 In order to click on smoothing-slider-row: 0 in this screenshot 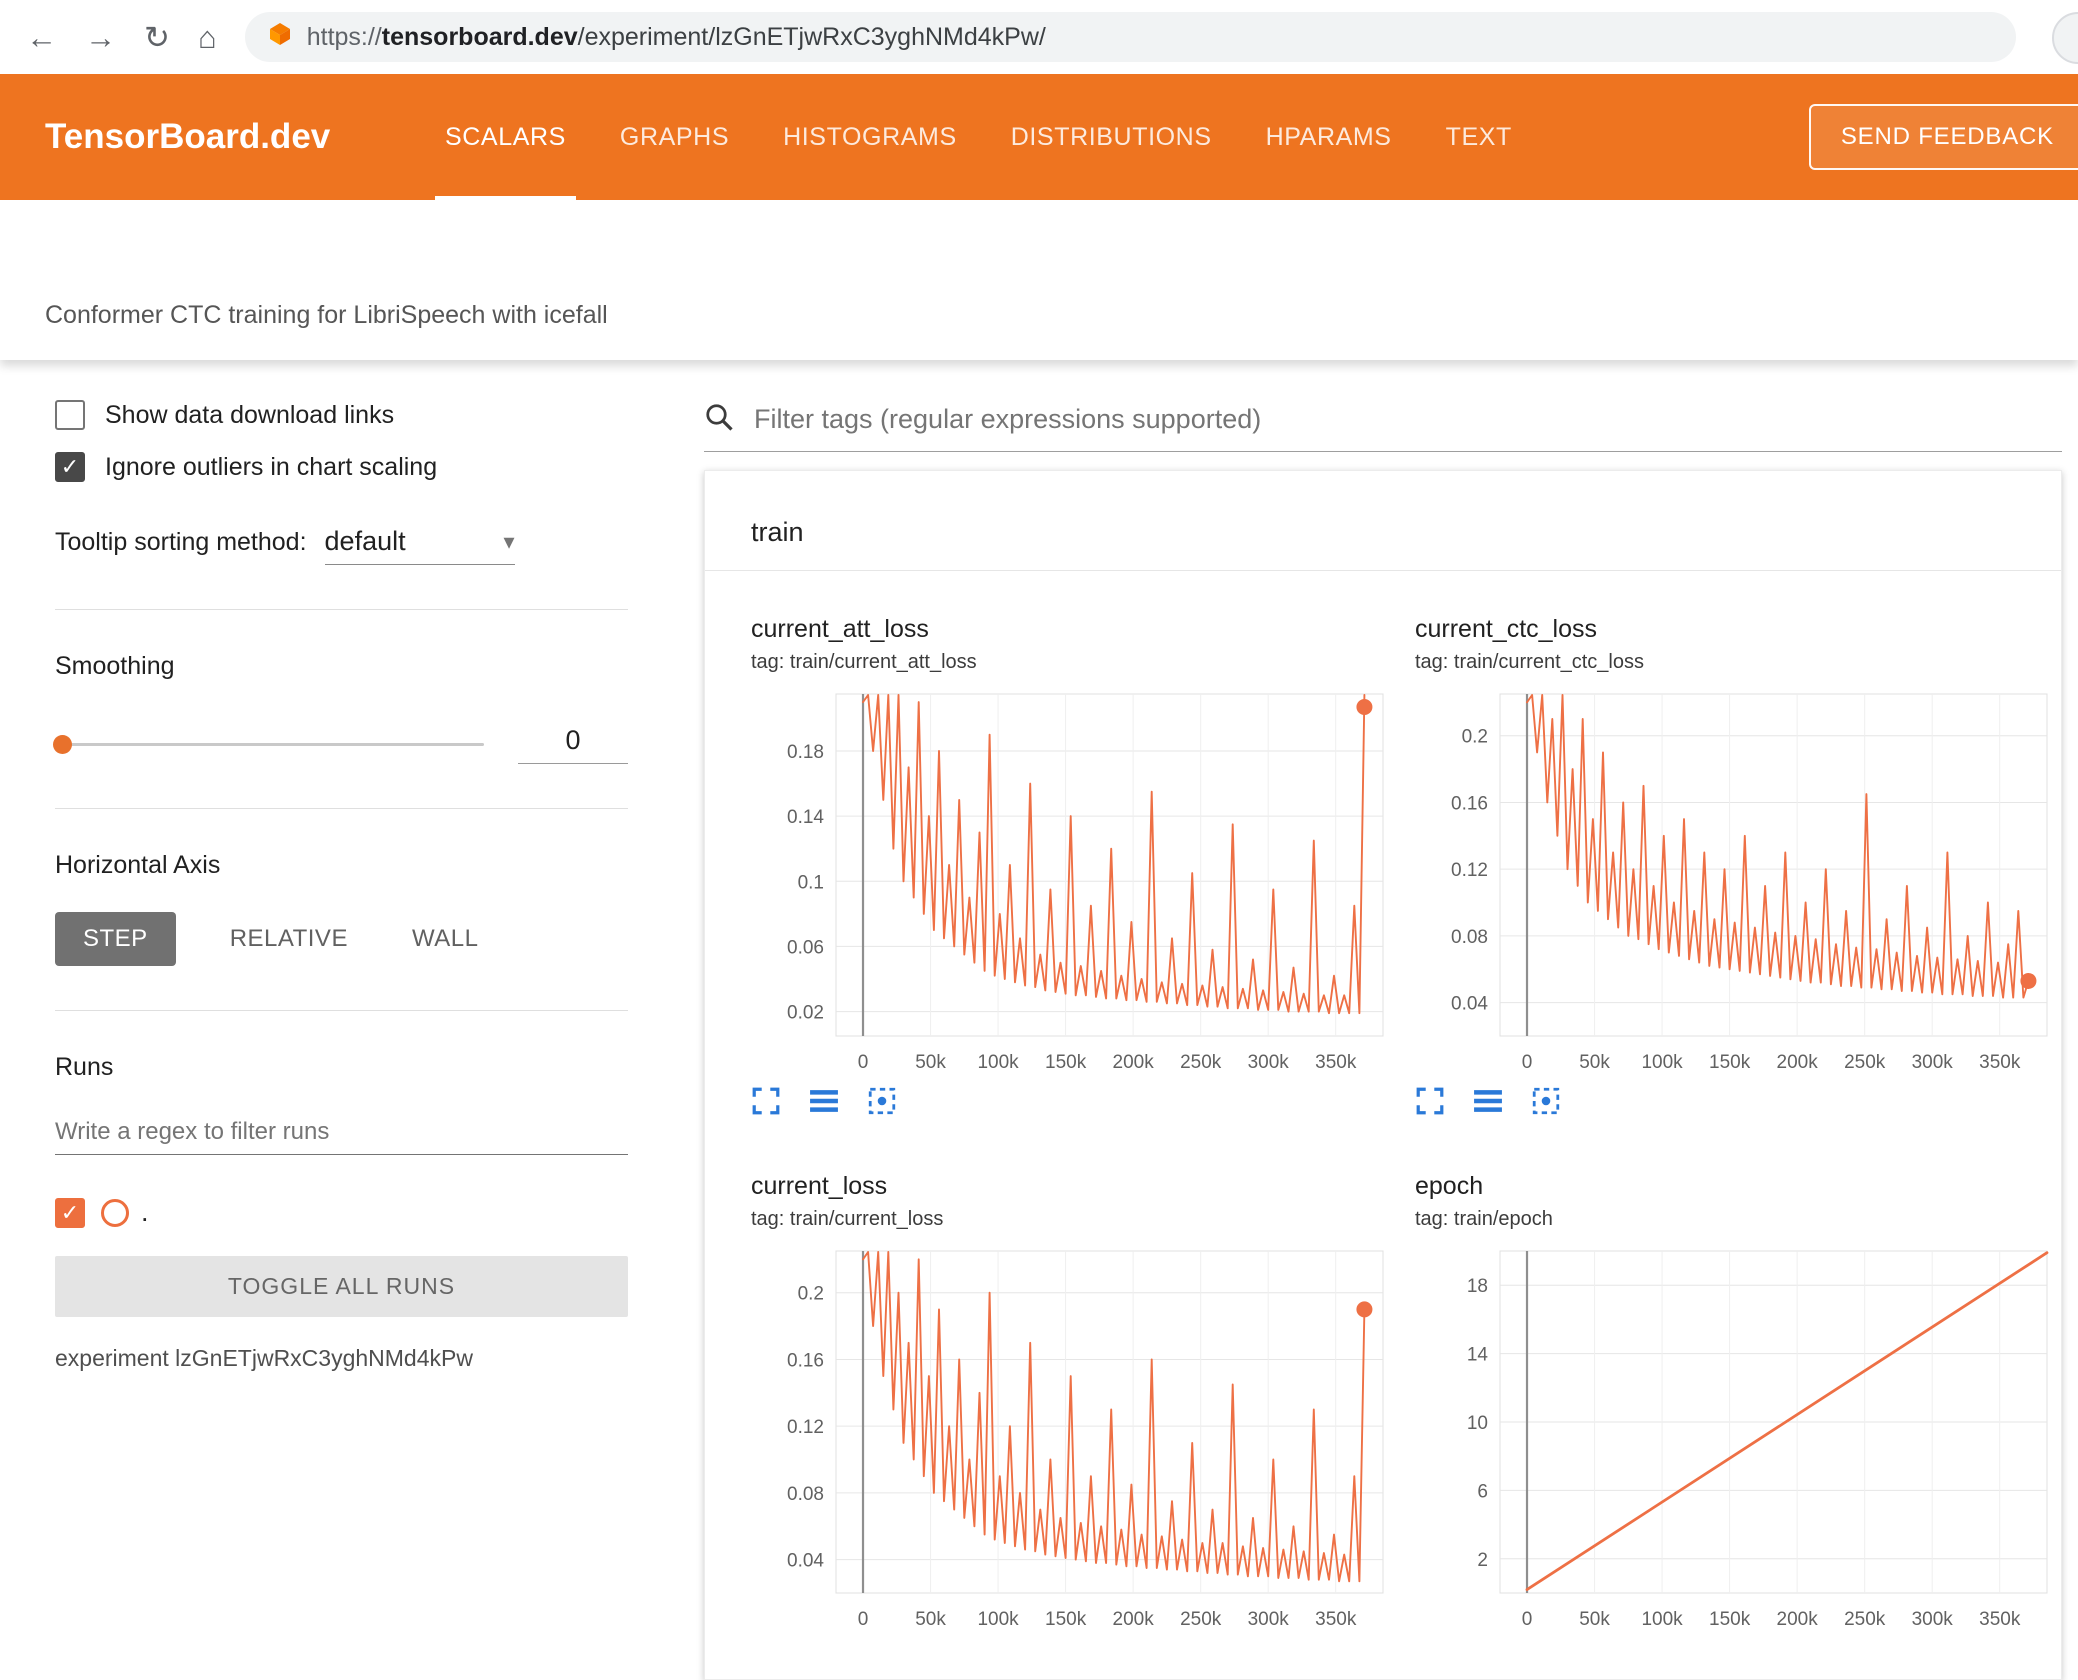, I will do `click(340, 744)`.